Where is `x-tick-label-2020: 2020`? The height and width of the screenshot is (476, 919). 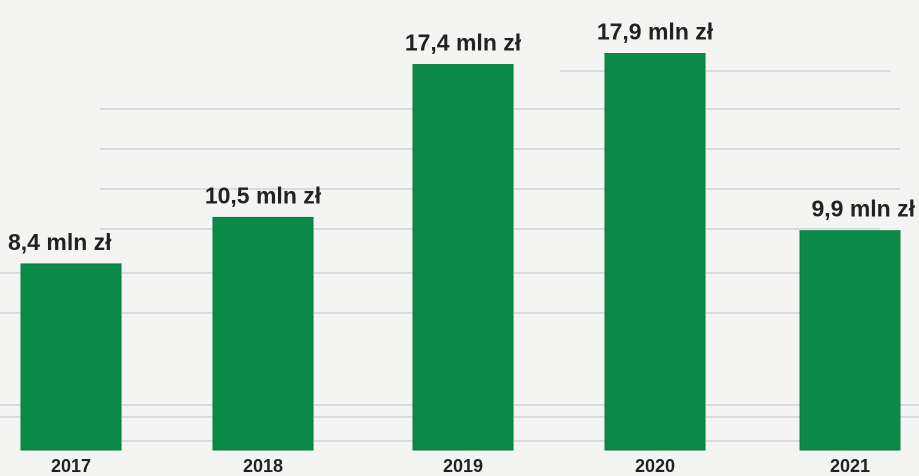 x-tick-label-2020: 2020 is located at coordinates (655, 466).